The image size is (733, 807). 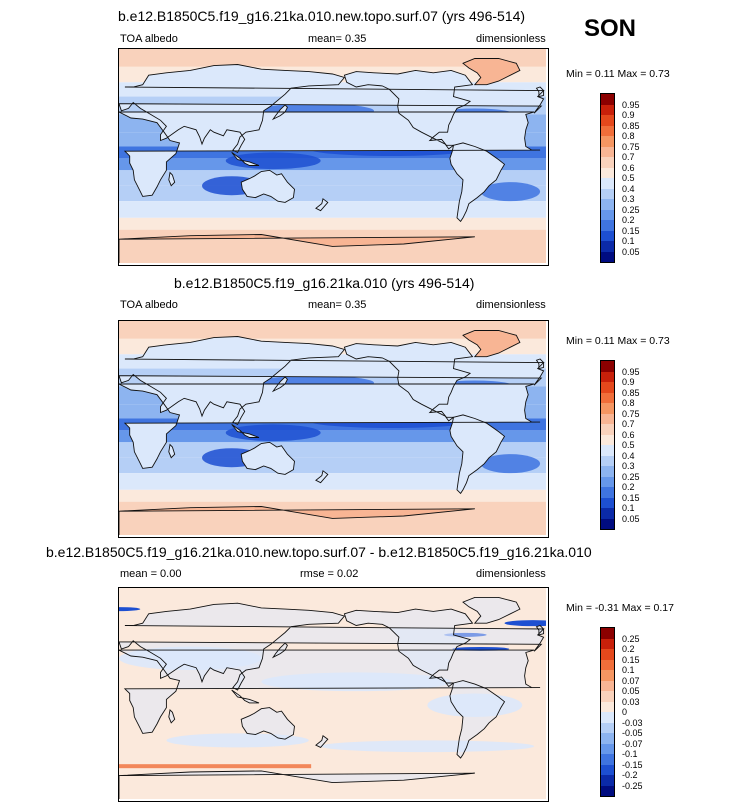 I want to click on colorbar-tick-label: 0.6, so click(x=628, y=434).